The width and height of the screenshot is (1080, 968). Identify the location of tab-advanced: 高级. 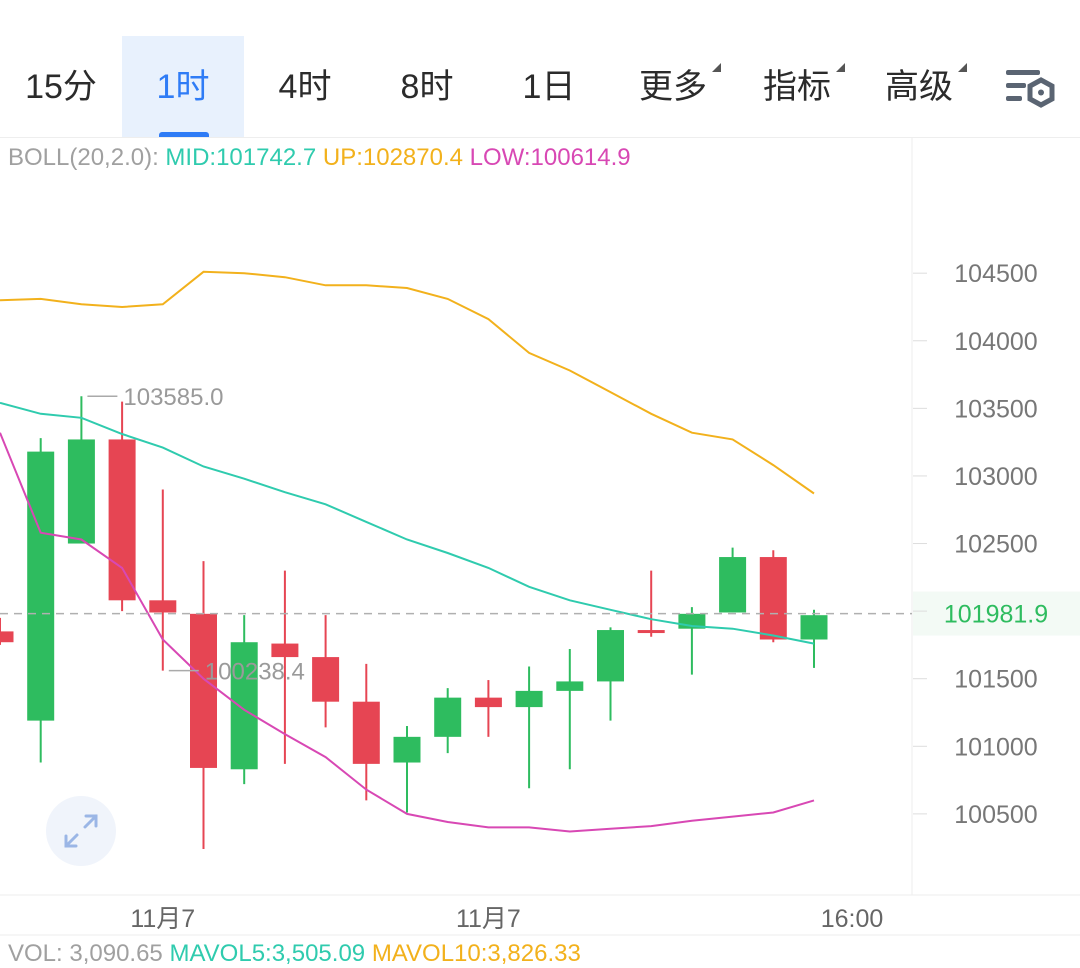
(919, 87).